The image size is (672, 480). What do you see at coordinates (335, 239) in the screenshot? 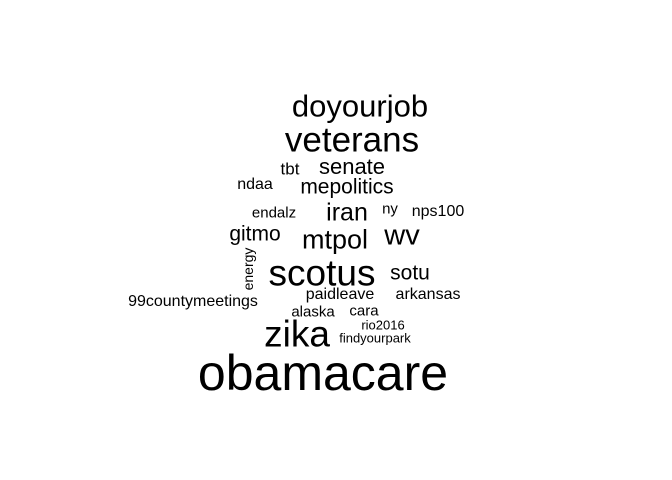
I see `word-mtpol: mtpol` at bounding box center [335, 239].